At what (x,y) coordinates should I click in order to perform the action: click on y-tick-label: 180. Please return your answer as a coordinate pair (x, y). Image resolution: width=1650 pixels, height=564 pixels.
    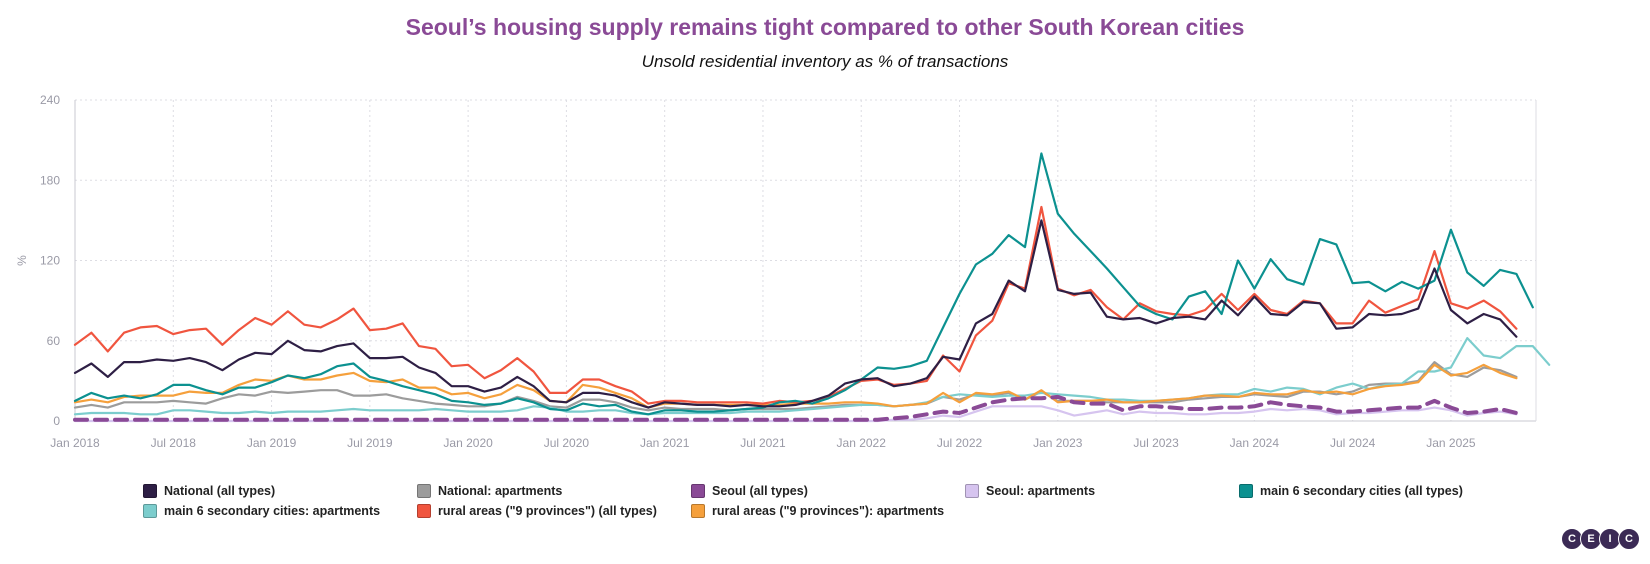
    Looking at the image, I should click on (50, 180).